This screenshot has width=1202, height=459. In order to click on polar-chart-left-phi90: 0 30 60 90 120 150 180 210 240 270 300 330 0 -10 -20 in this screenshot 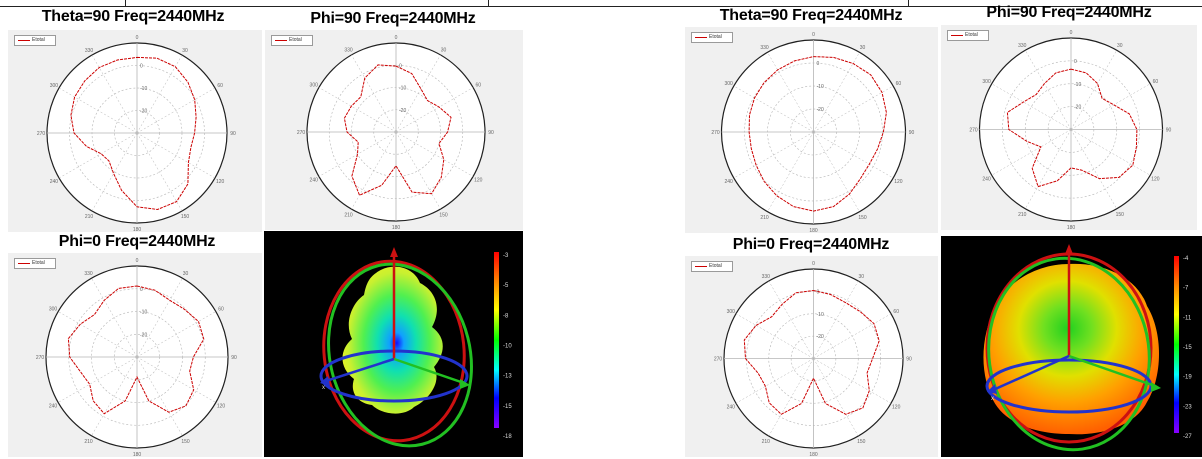, I will do `click(395, 132)`.